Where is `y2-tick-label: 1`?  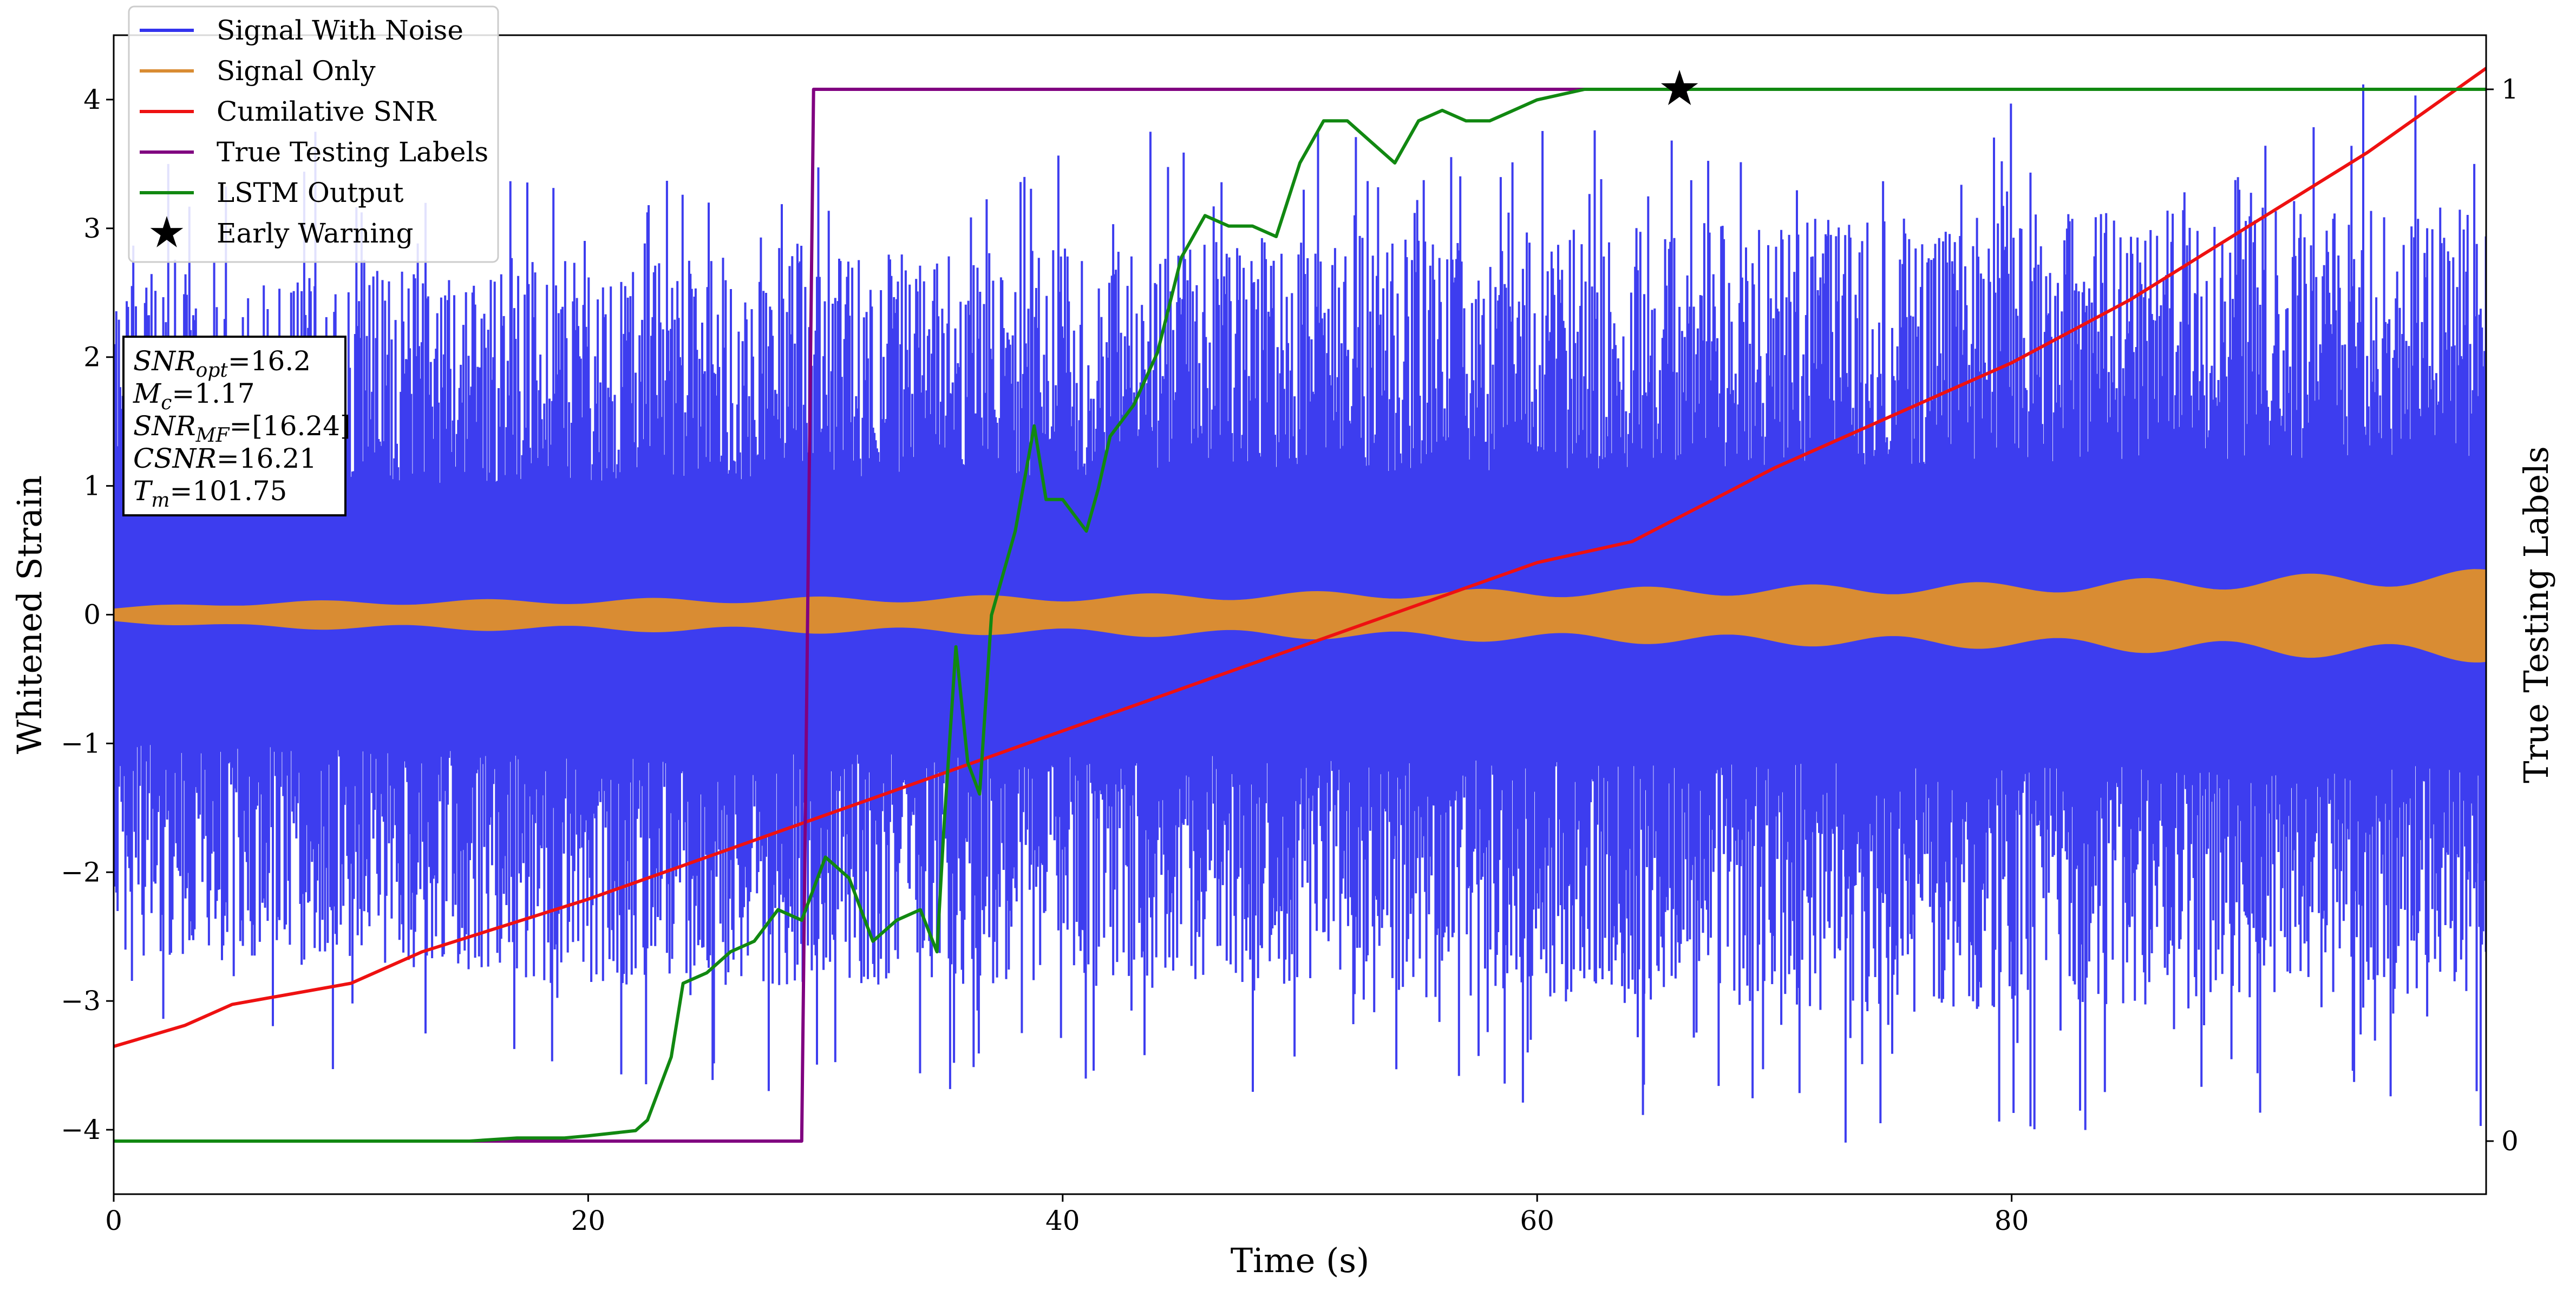
y2-tick-label: 1 is located at coordinates (2510, 89).